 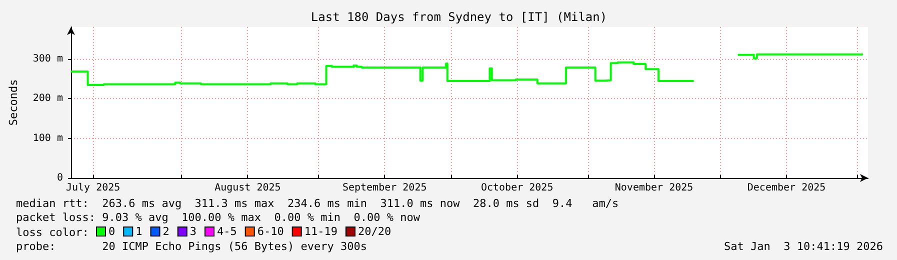 I want to click on legend-label: 3, so click(x=193, y=231).